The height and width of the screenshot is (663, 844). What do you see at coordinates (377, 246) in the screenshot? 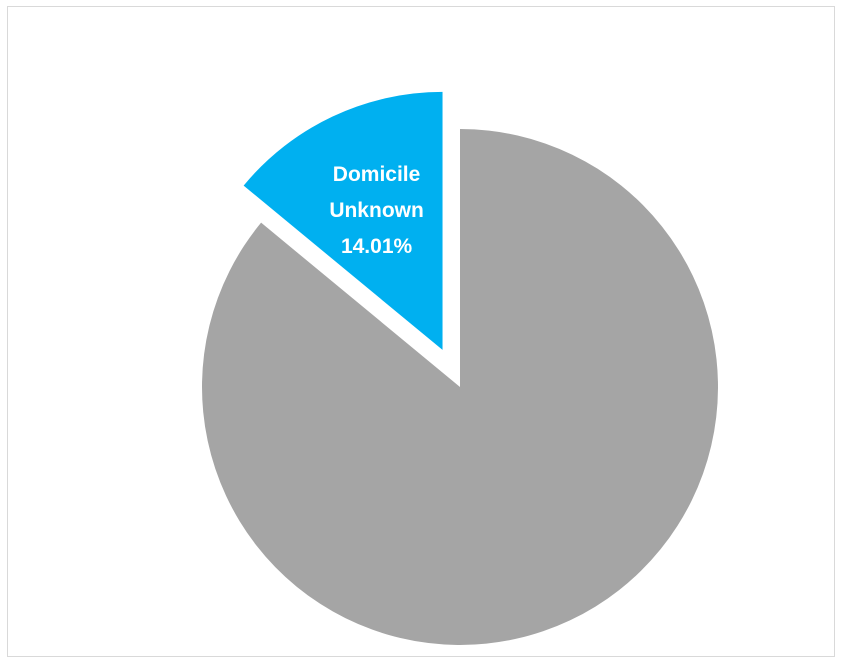
I see `data-label-line-3: 14.01%` at bounding box center [377, 246].